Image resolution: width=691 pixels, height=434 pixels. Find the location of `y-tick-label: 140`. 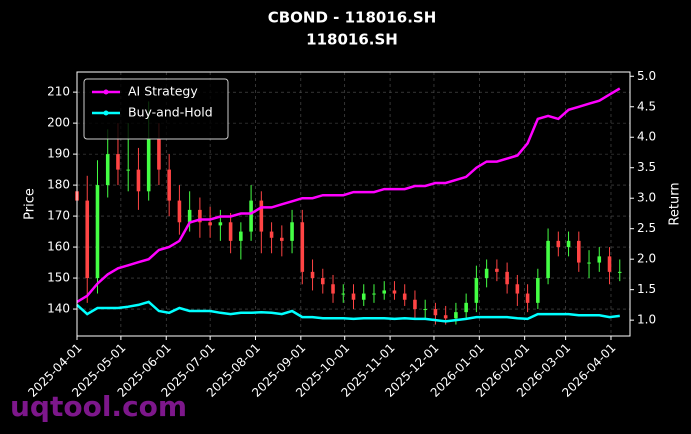

y-tick-label: 140 is located at coordinates (58, 309).